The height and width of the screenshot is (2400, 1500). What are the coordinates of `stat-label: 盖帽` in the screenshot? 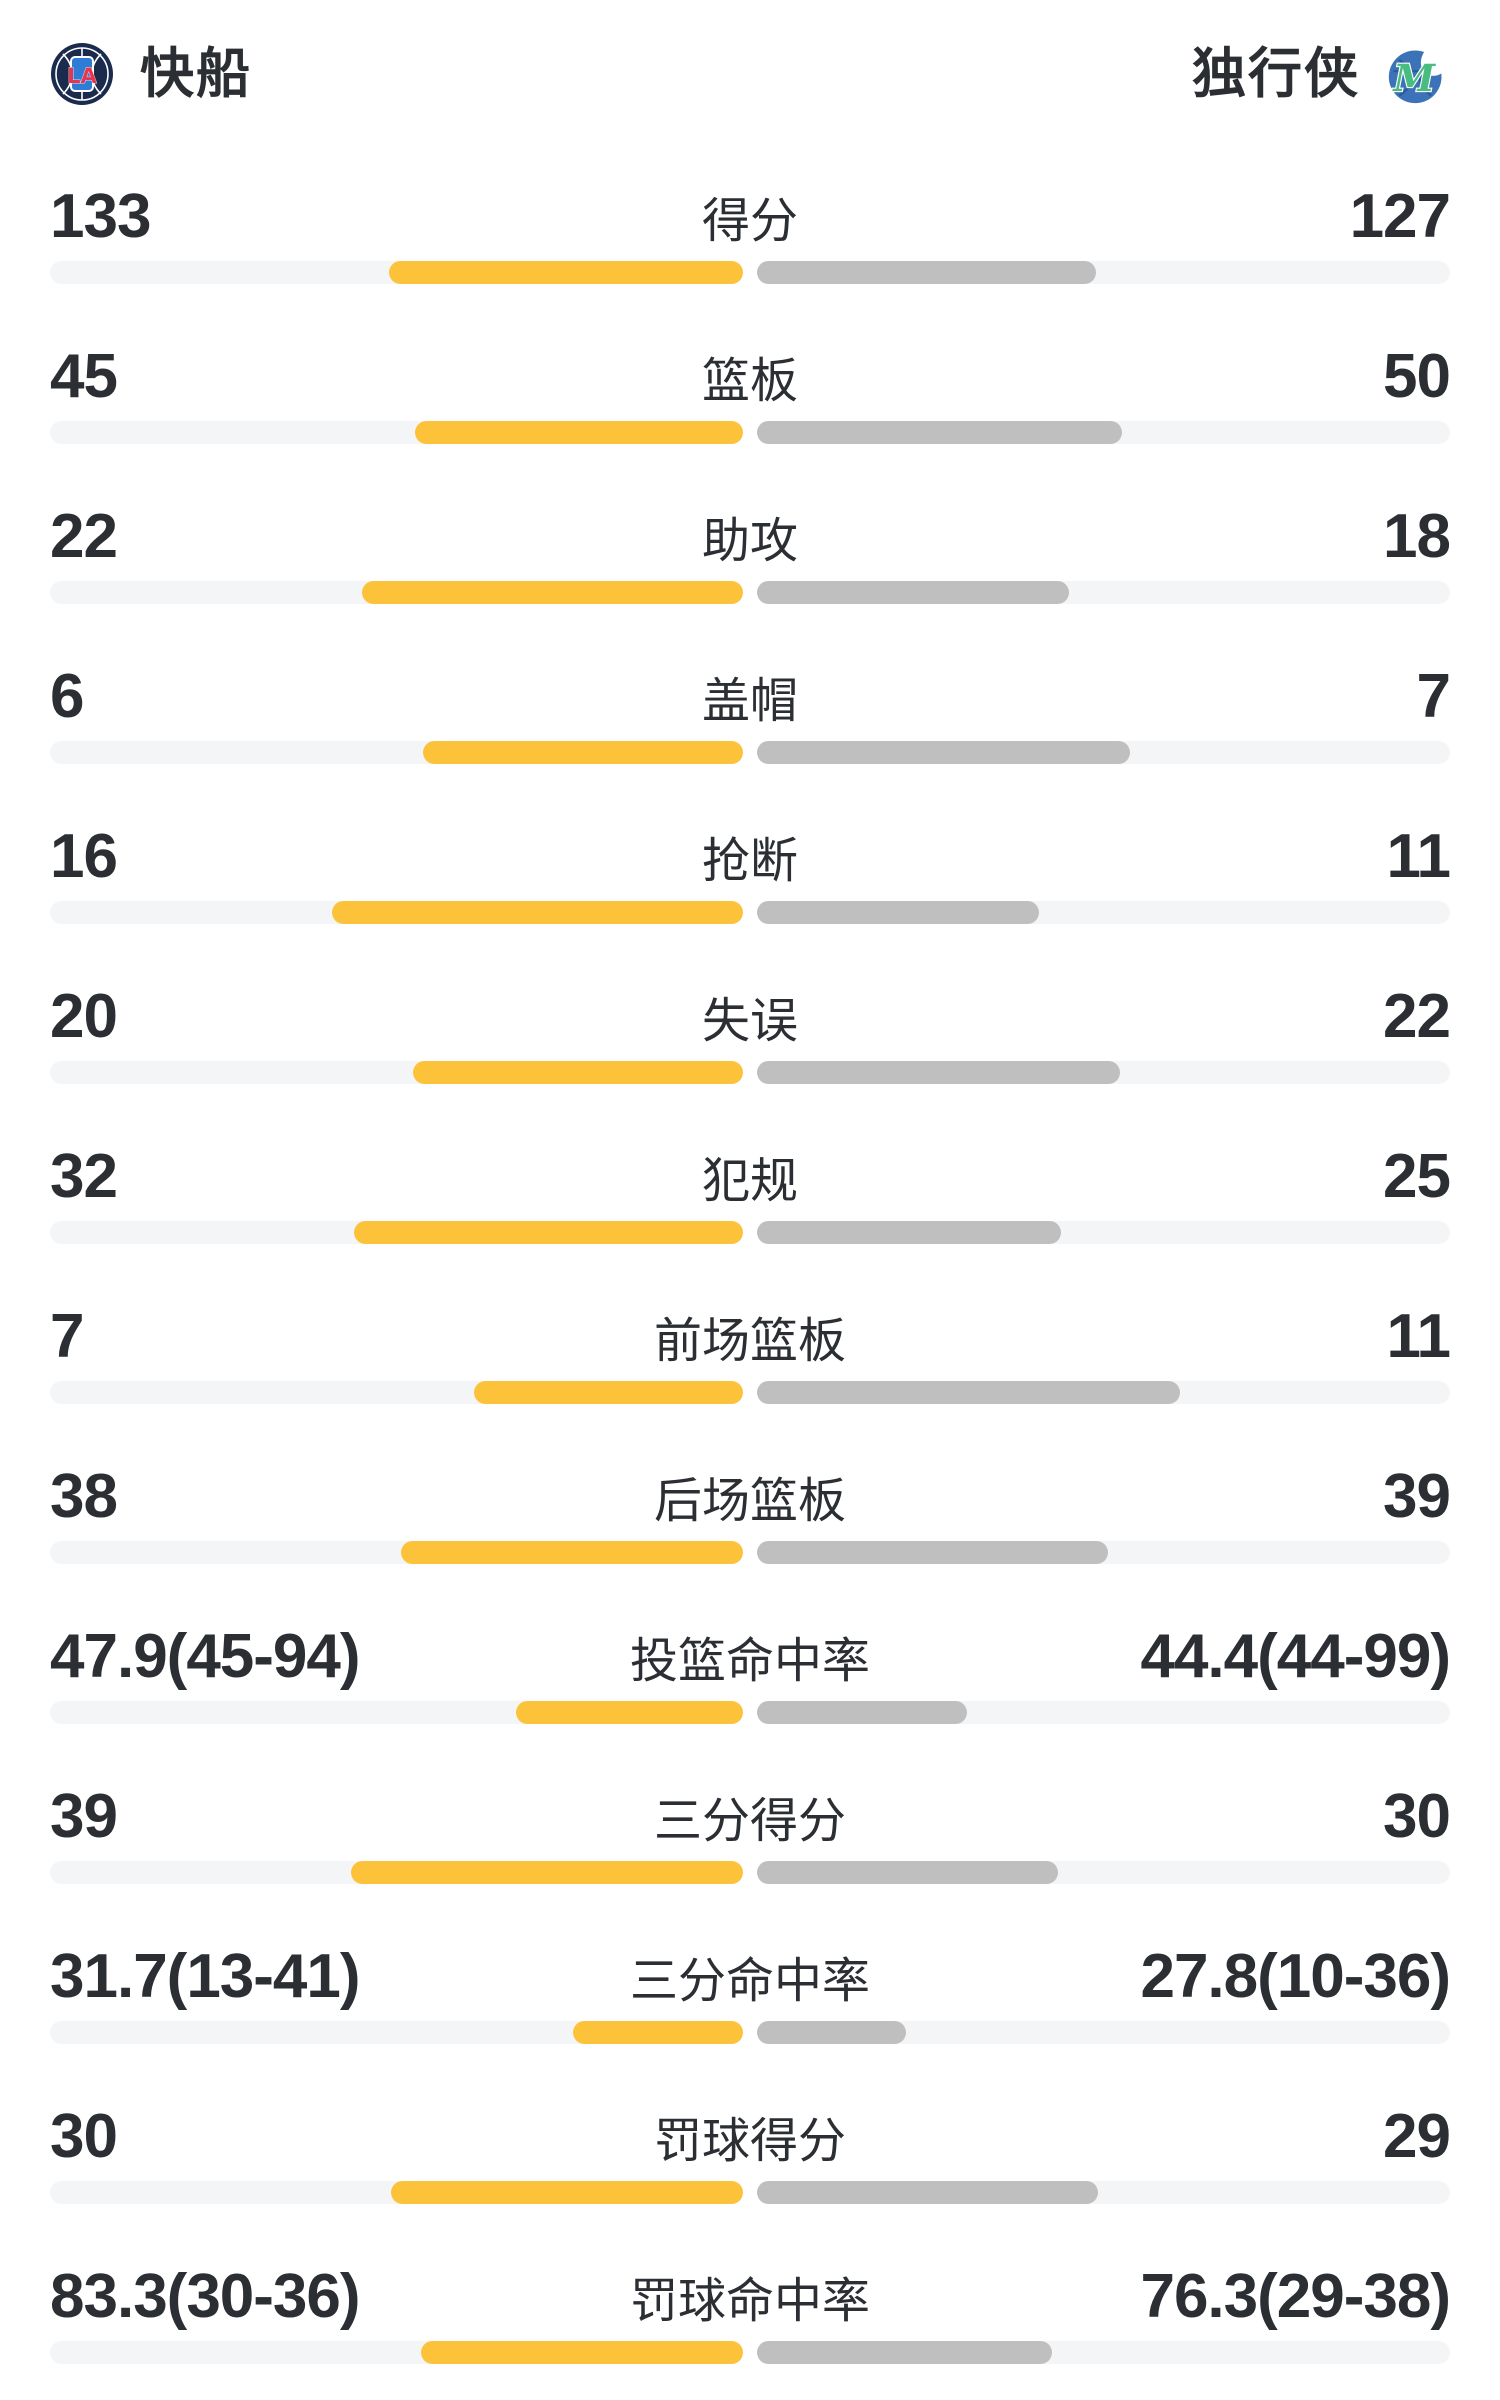 It's located at (750, 701).